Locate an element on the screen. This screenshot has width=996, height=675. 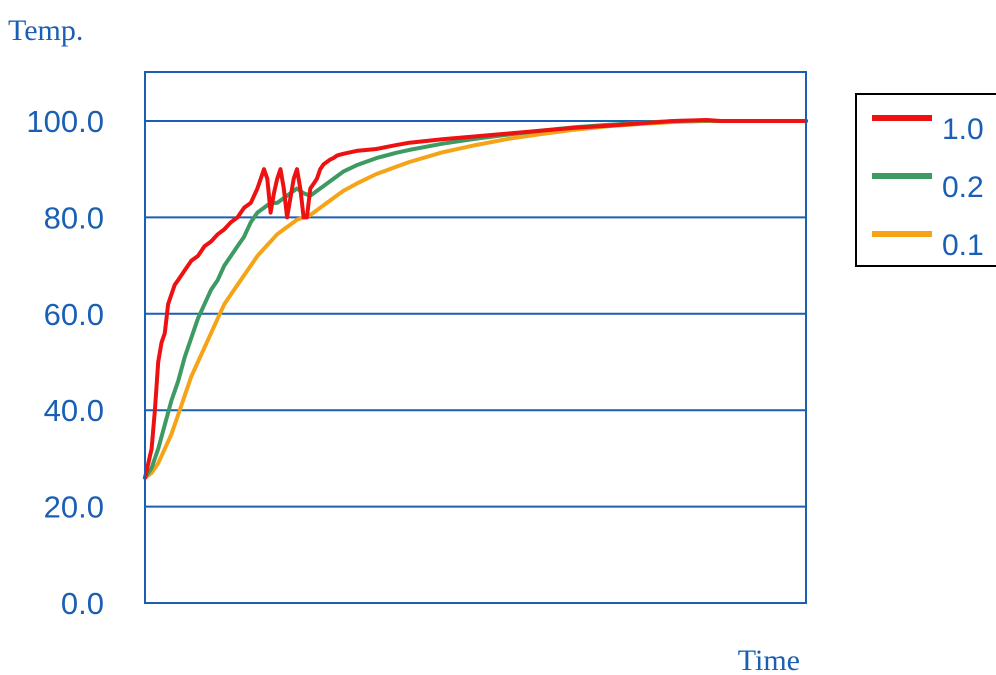
y-tick-label: 40.0 is located at coordinates (74, 410).